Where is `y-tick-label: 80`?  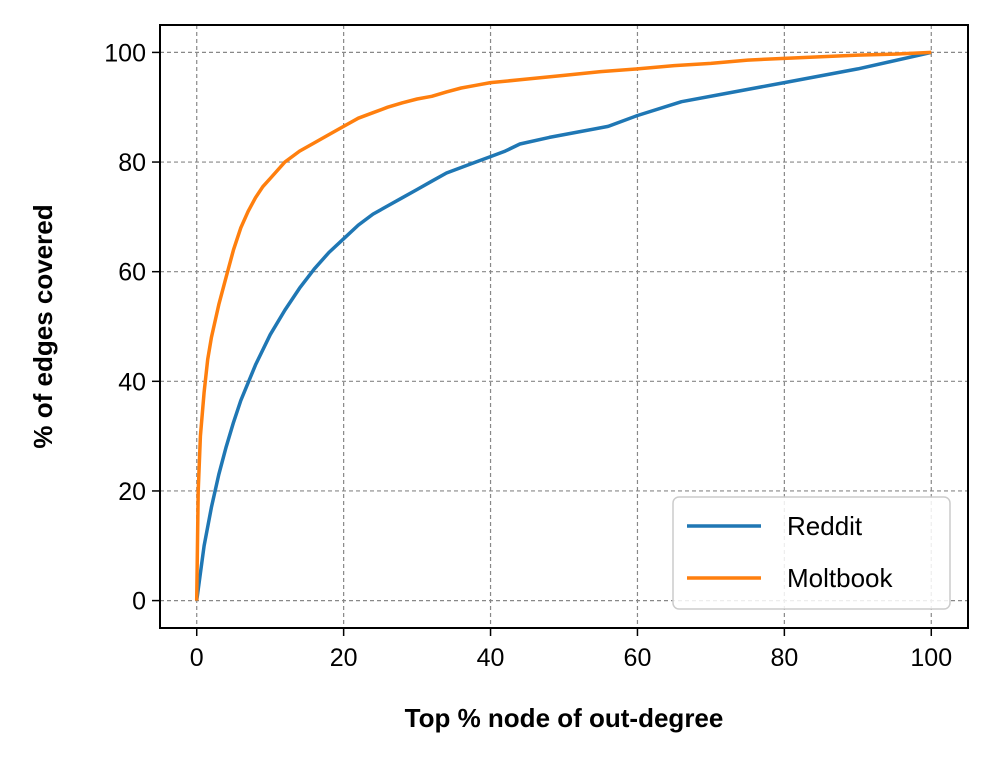
y-tick-label: 80 is located at coordinates (132, 163).